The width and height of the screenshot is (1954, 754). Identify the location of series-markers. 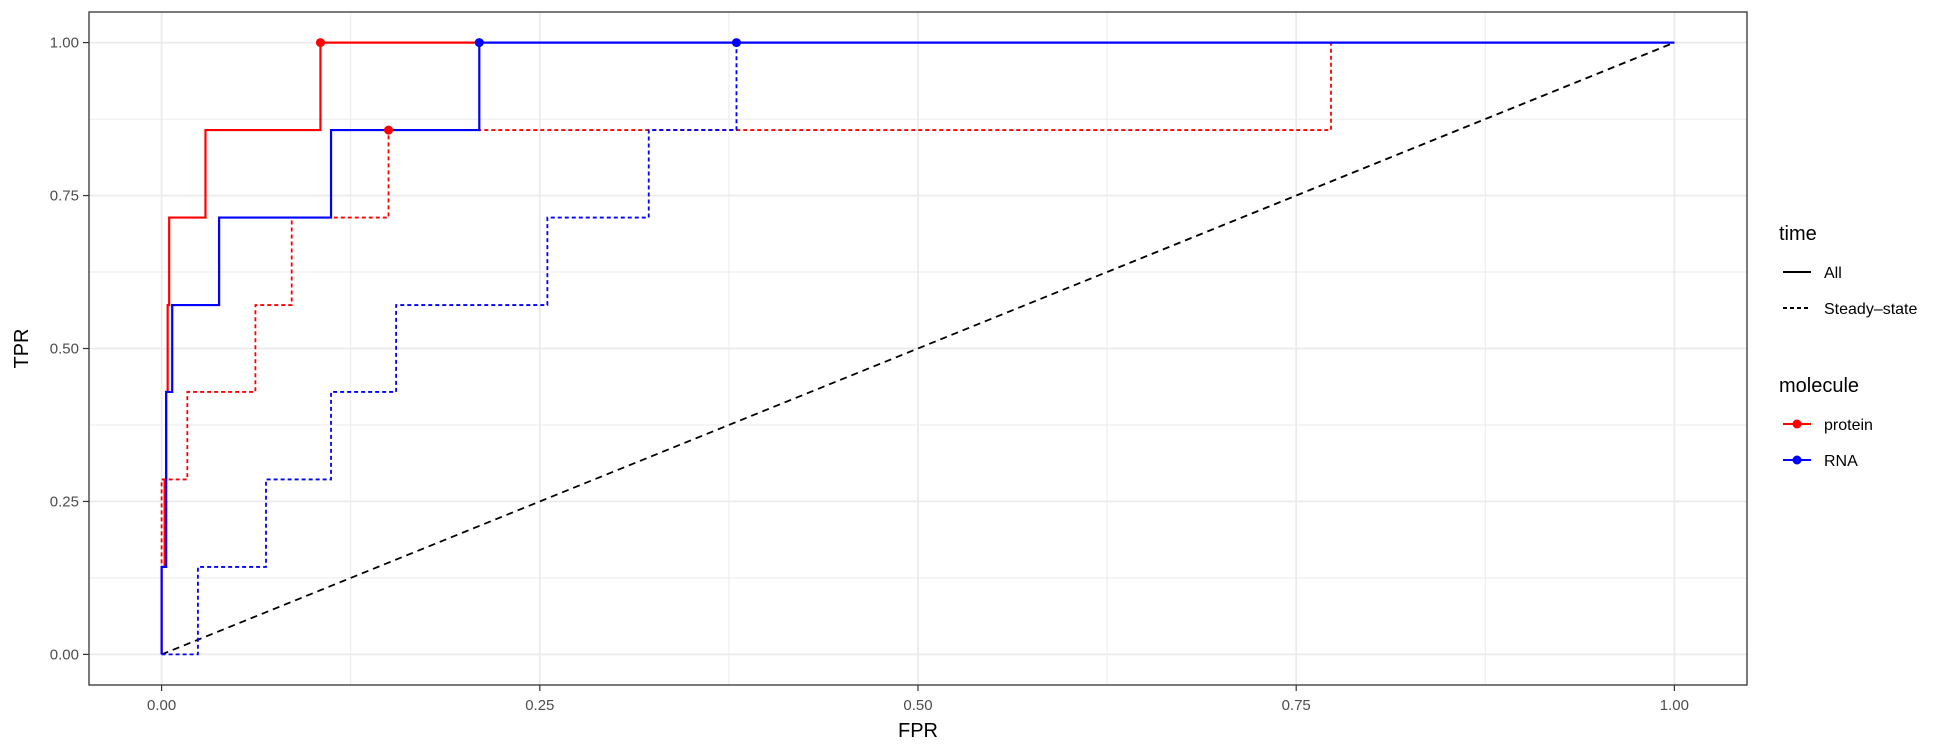
(528, 86).